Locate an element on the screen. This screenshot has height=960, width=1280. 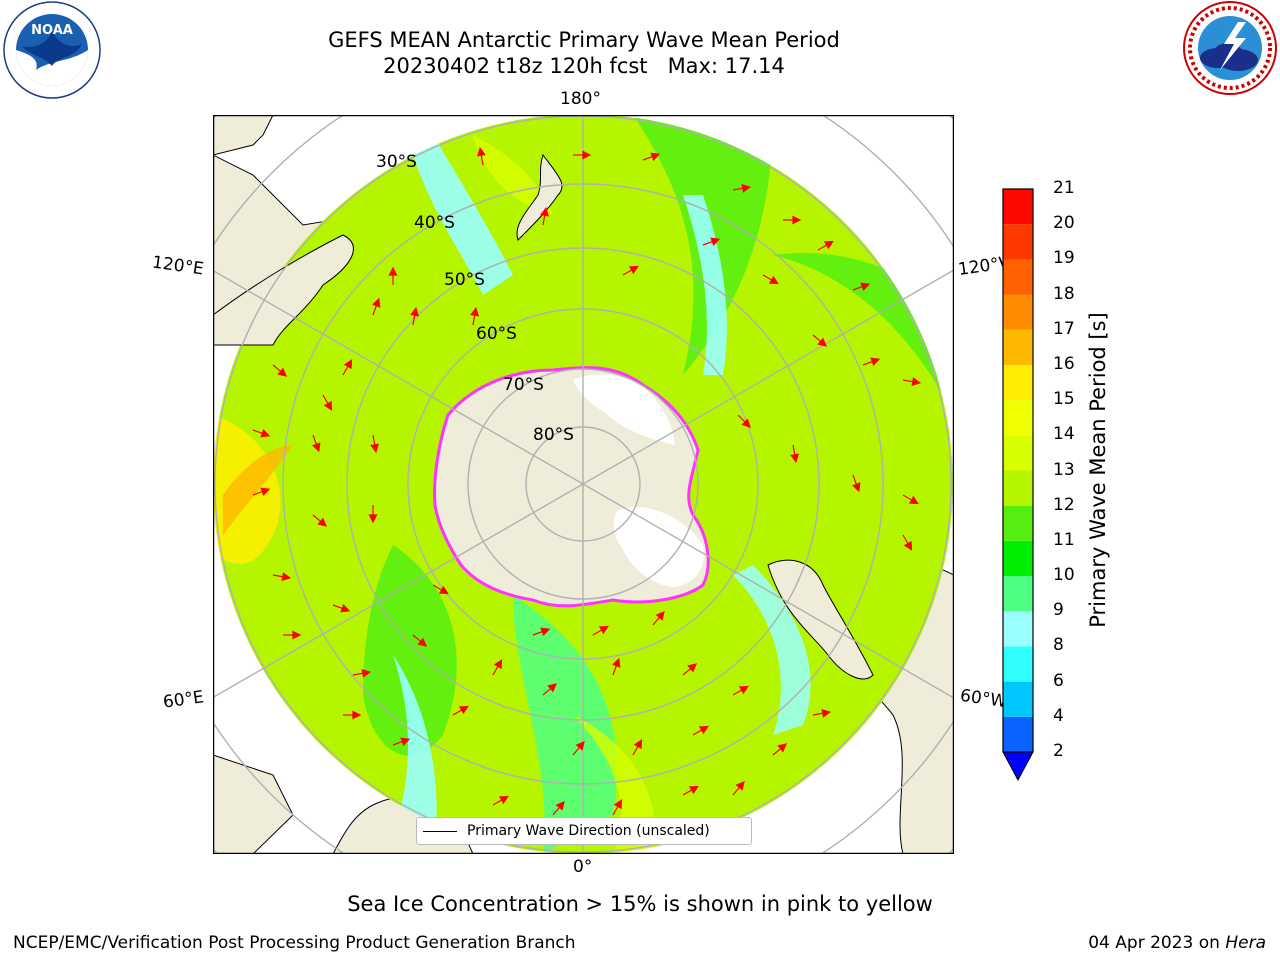
colorbar-tick-label: 4 is located at coordinates (1058, 715).